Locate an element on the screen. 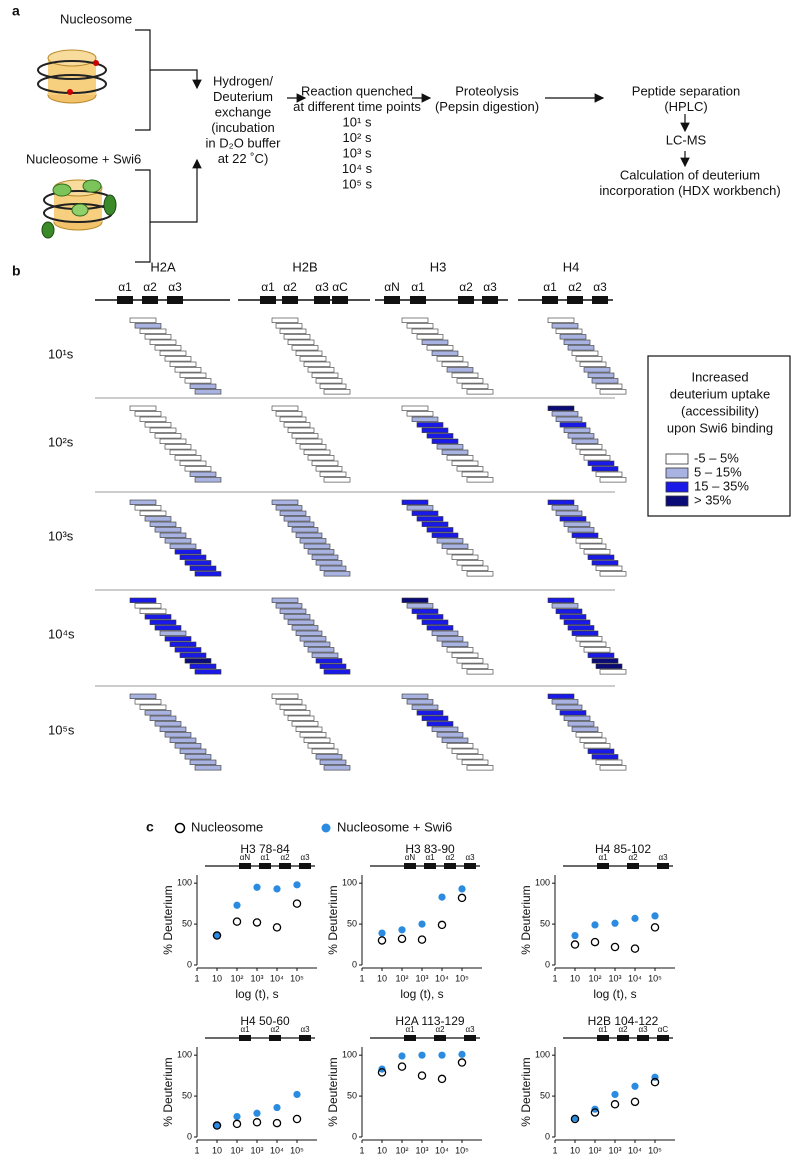 The width and height of the screenshot is (798, 1164). x-axis-label: log (t), s is located at coordinates (421, 994).